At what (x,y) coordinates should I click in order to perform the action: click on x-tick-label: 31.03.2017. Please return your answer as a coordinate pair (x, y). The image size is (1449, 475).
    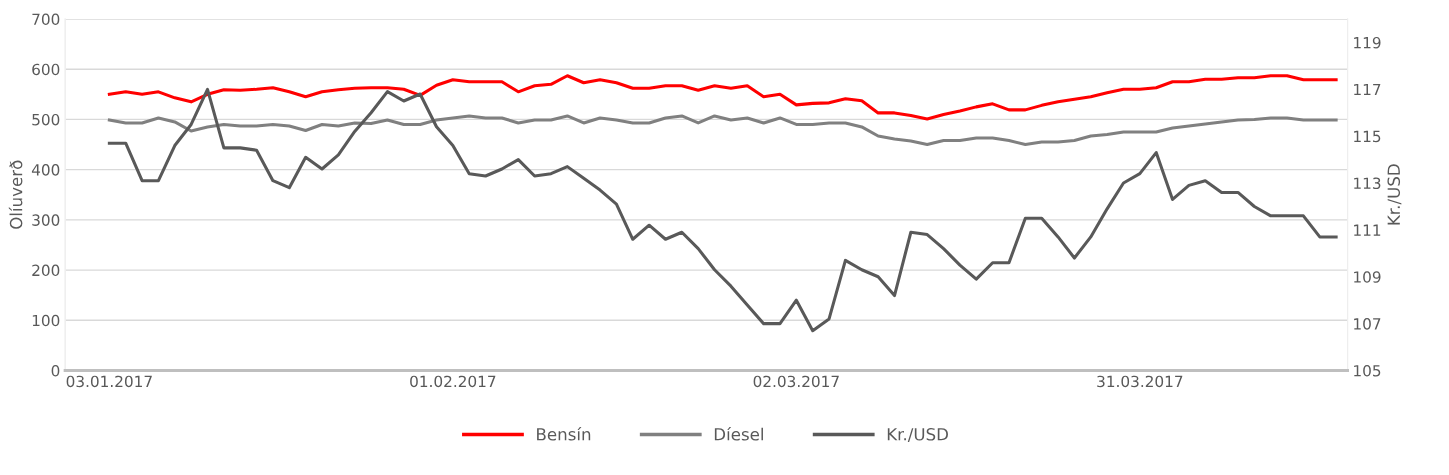
    Looking at the image, I should click on (1140, 381).